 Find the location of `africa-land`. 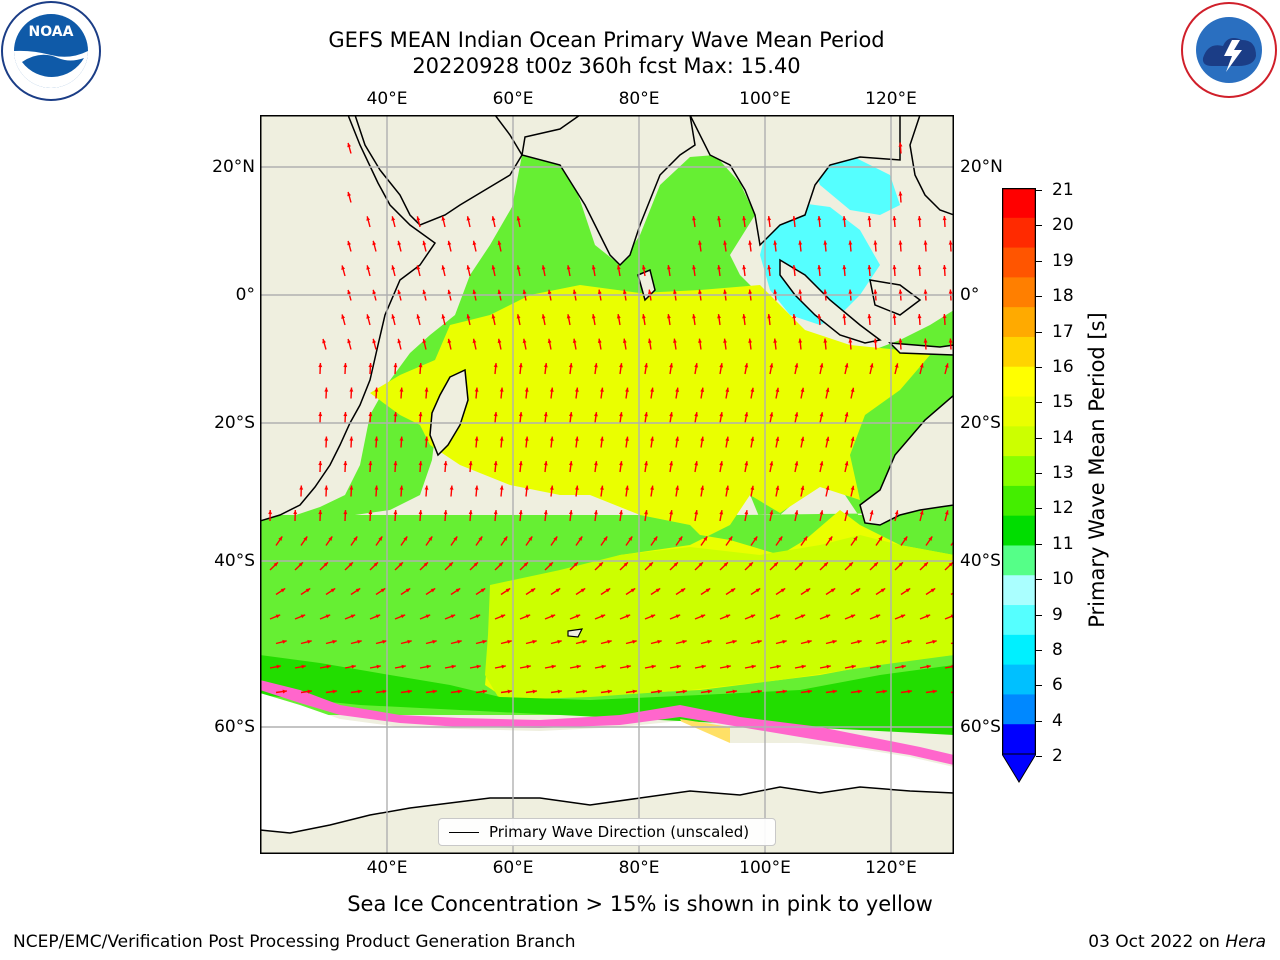

africa-land is located at coordinates (348, 318).